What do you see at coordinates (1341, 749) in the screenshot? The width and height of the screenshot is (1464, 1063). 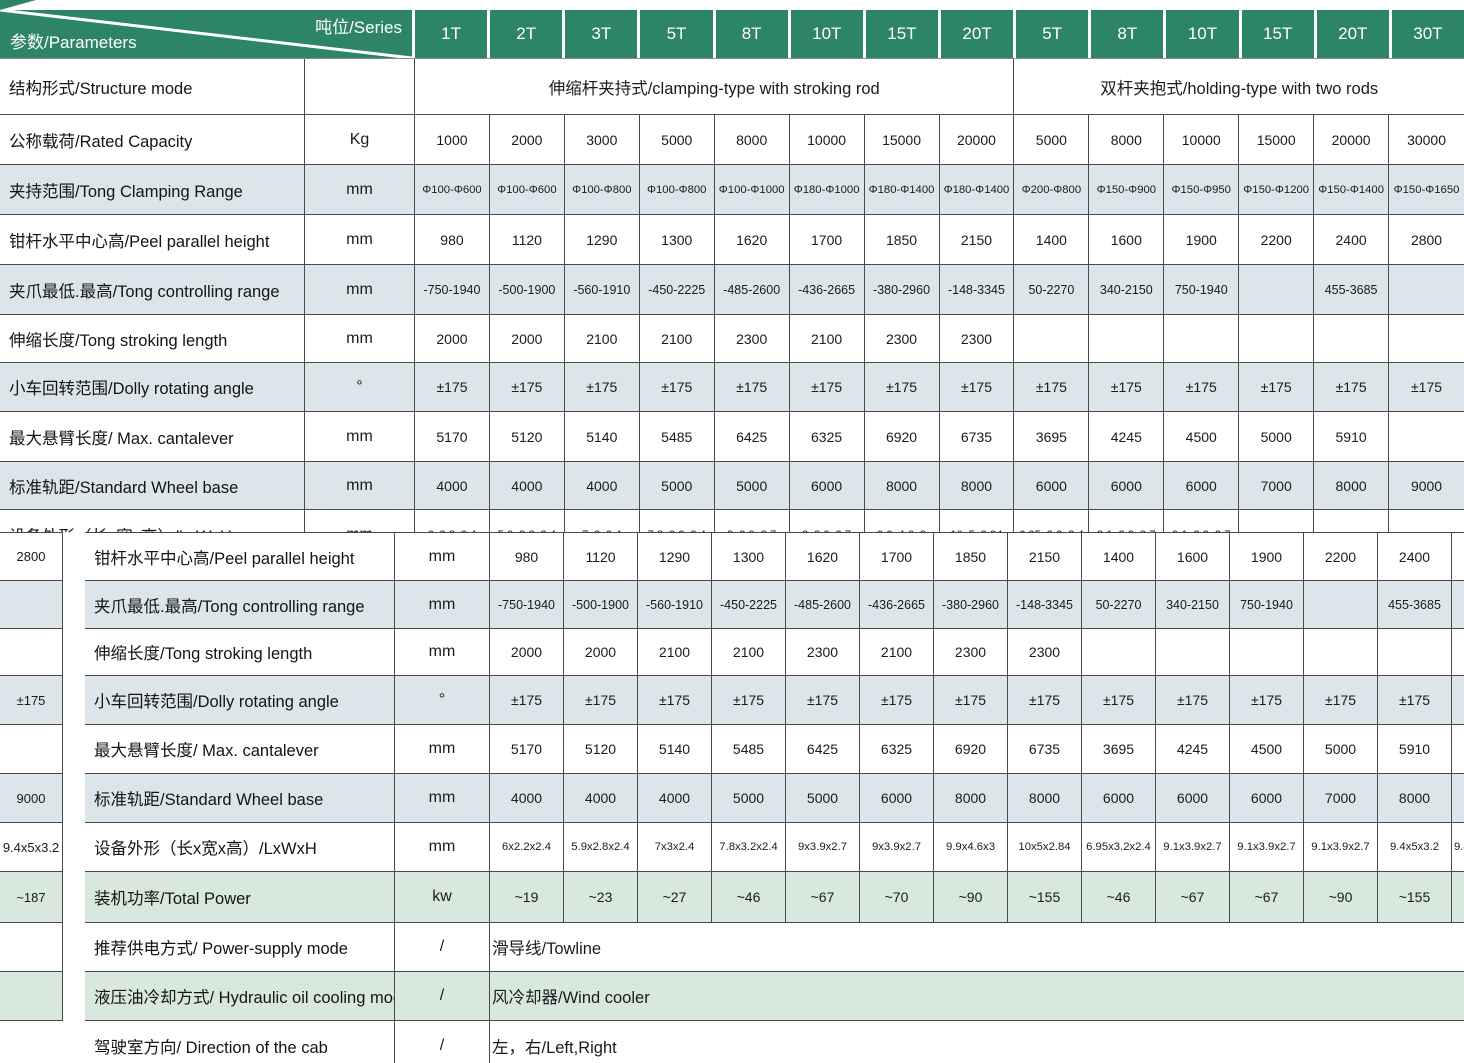 I see `value-cell: 5000` at bounding box center [1341, 749].